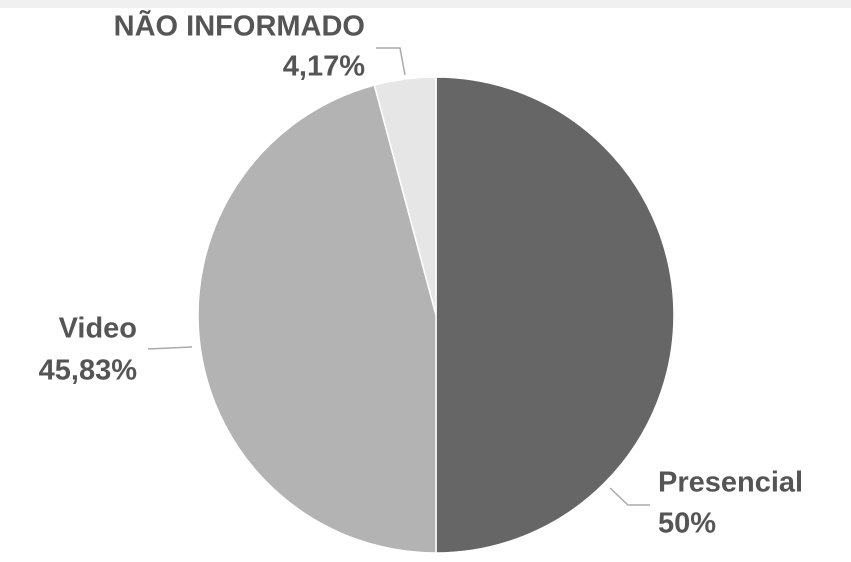 Image resolution: width=851 pixels, height=562 pixels. Describe the element at coordinates (405, 196) in the screenshot. I see `pie-slice` at that location.